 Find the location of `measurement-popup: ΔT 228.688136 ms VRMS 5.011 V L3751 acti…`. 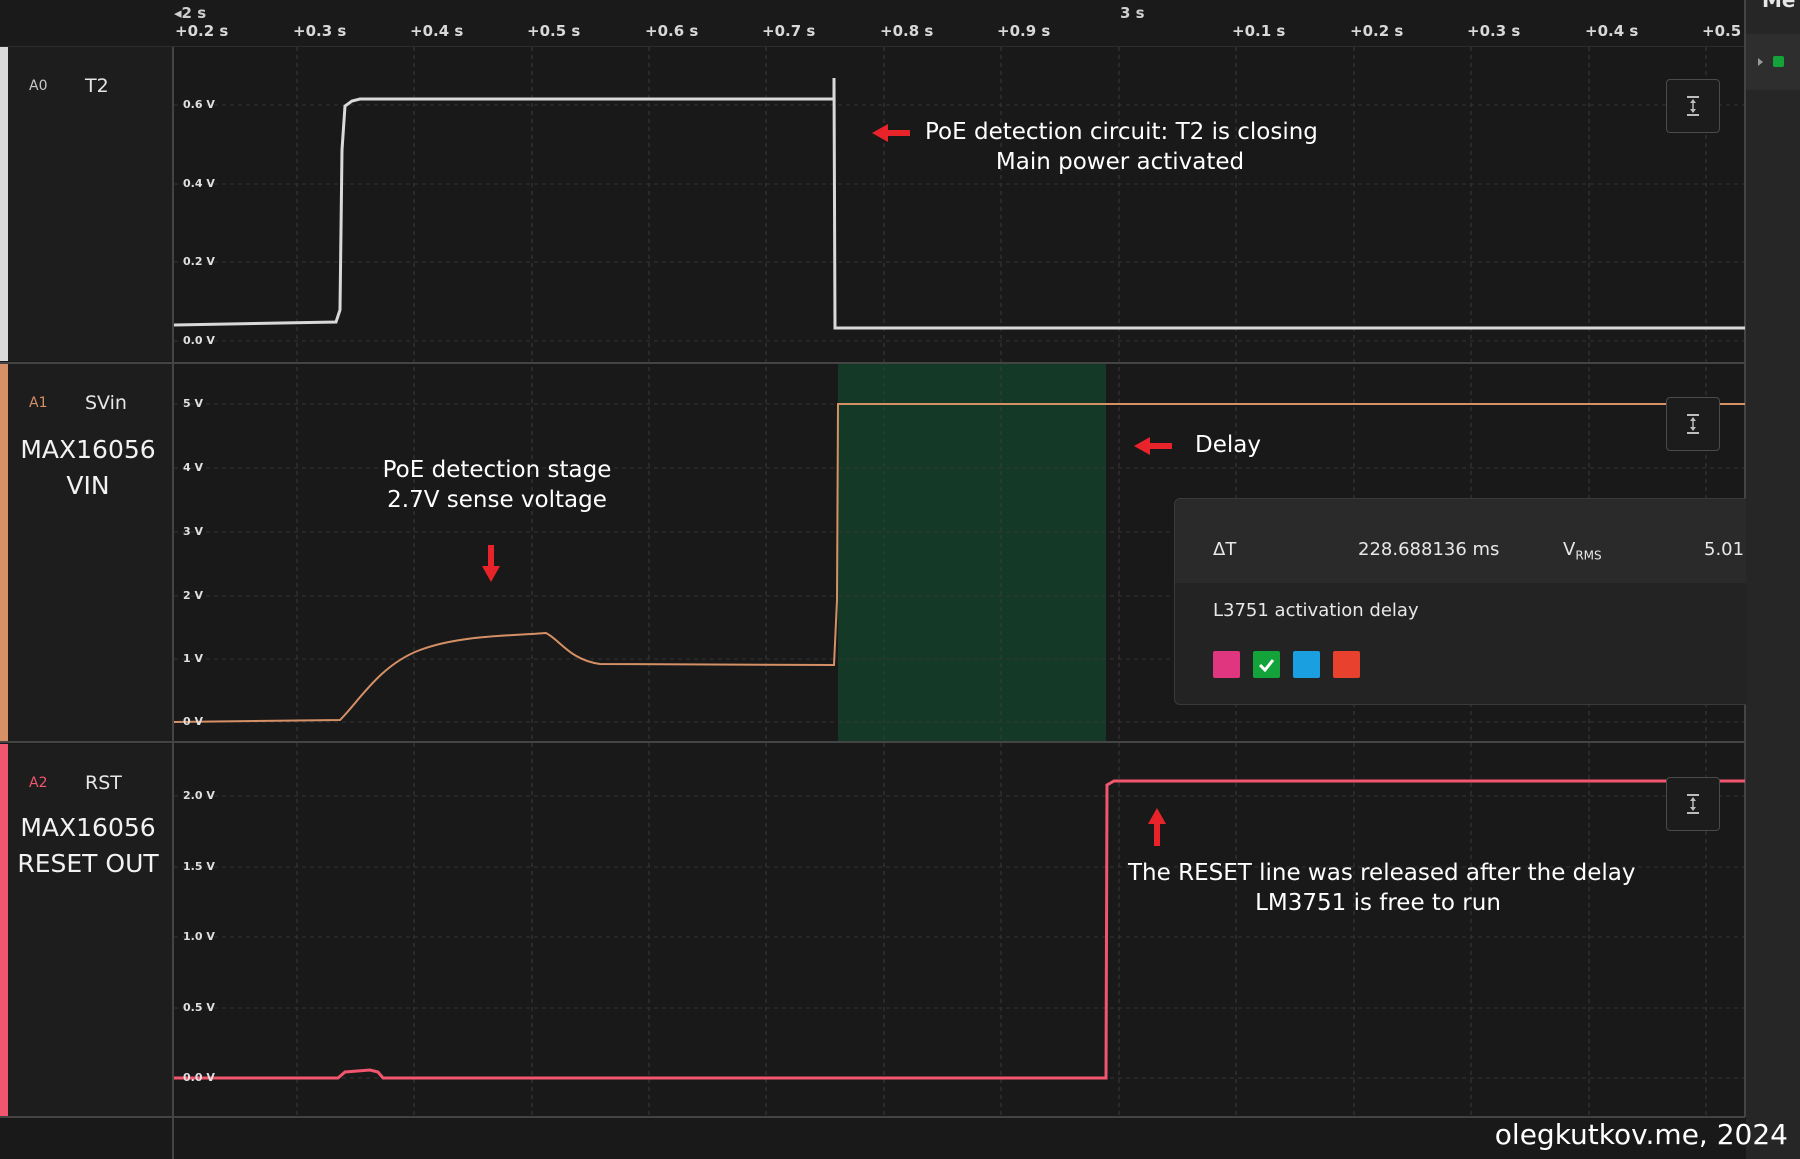

measurement-popup: ΔT 228.688136 ms VRMS 5.011 V L3751 acti… is located at coordinates (1487, 601).